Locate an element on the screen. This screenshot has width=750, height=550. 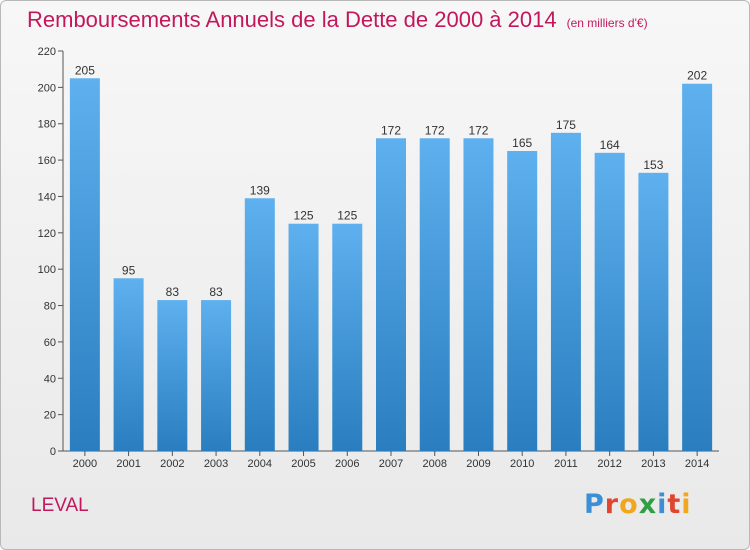
bar-2005 is located at coordinates (303, 337).